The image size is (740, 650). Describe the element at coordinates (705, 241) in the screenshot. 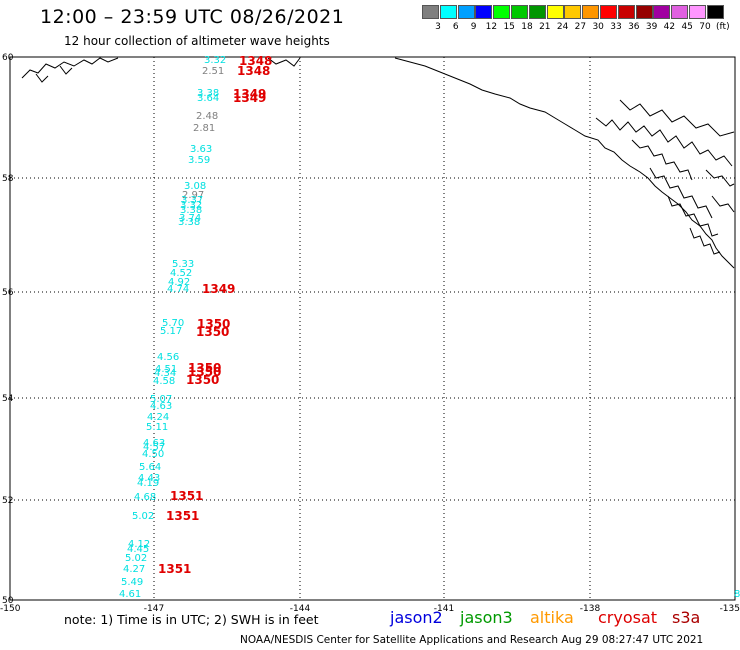

I see `archipelago-d` at that location.